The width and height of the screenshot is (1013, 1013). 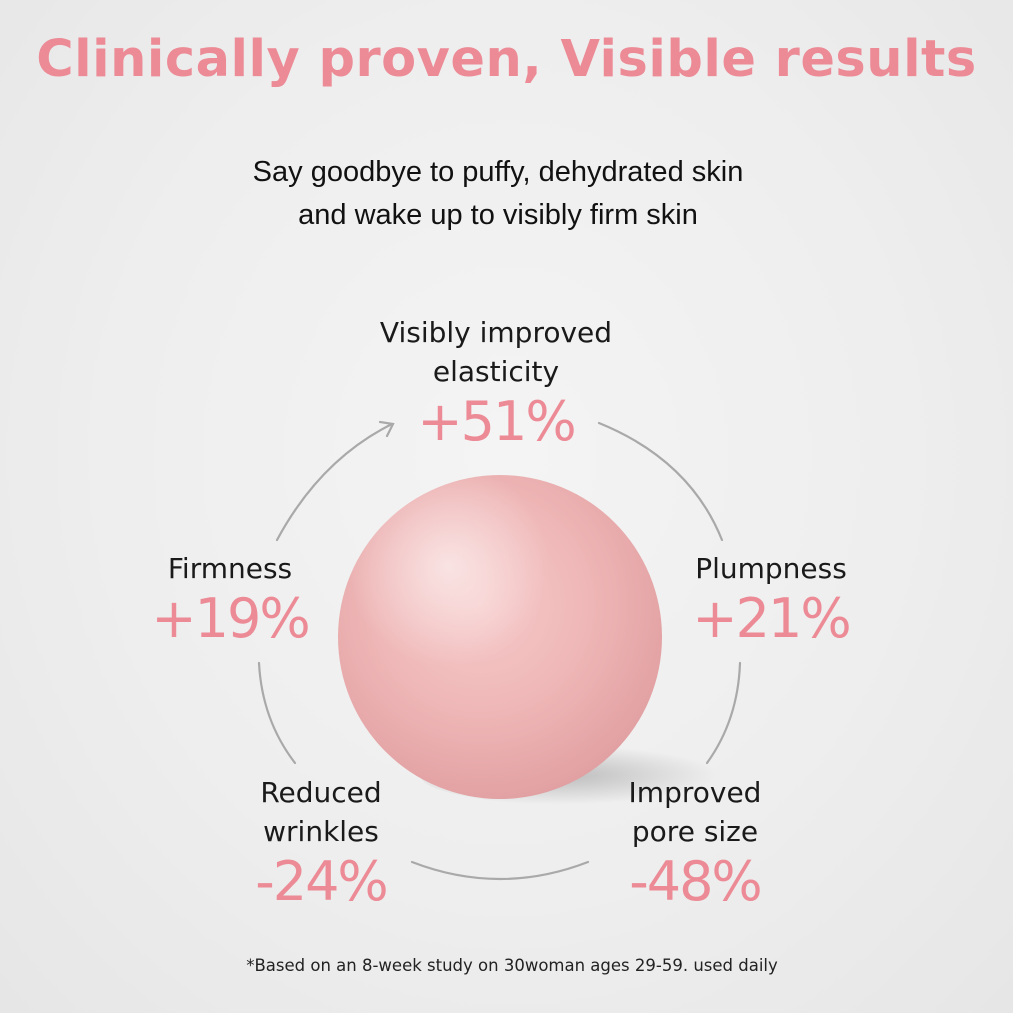 What do you see at coordinates (496, 352) in the screenshot?
I see `stat-label: Visibly improved elasticity` at bounding box center [496, 352].